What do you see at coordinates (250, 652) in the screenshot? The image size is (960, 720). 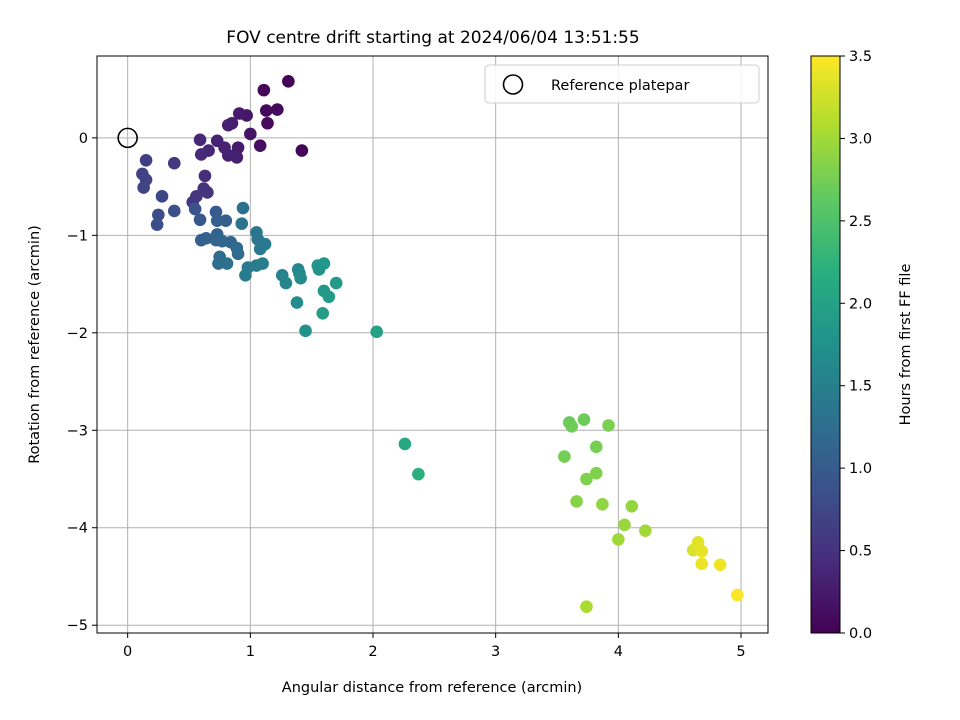 I see `x-tick-label: 1` at bounding box center [250, 652].